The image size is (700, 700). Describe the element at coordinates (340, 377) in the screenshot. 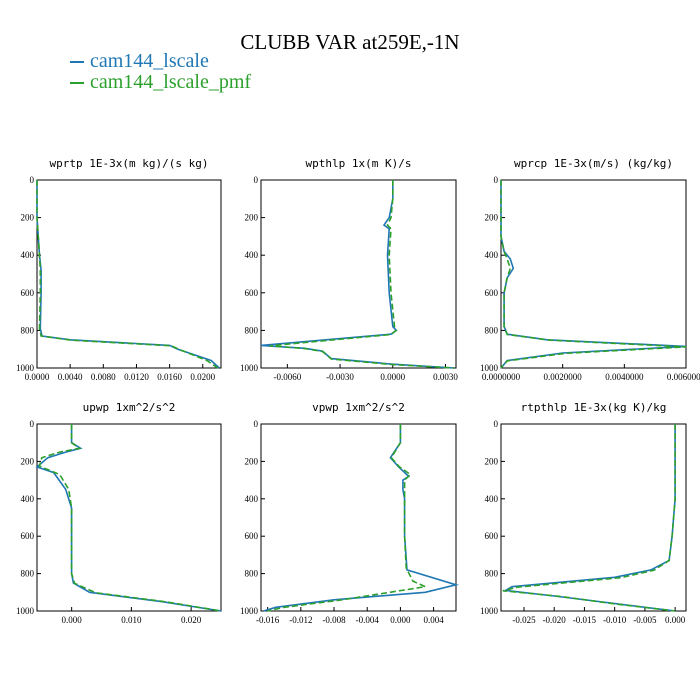

I see `x-tick-label: -0.0030` at that location.